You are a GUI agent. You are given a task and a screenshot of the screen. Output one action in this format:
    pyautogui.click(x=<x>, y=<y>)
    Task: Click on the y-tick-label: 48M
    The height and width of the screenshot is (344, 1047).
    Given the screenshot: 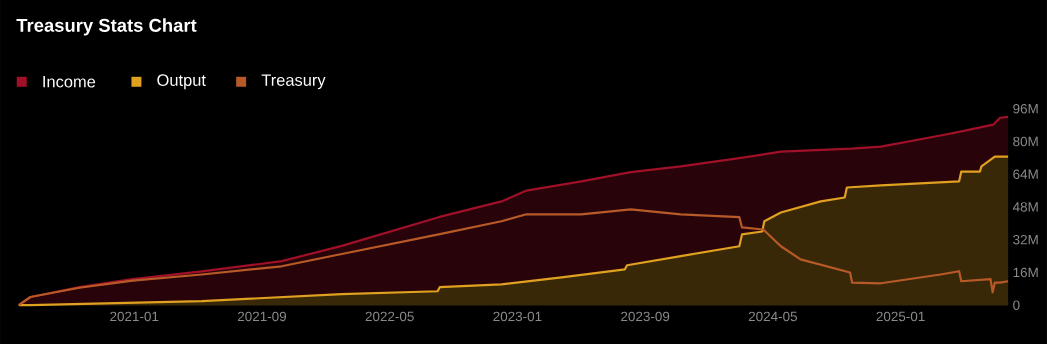 What is the action you would take?
    pyautogui.click(x=1025, y=207)
    